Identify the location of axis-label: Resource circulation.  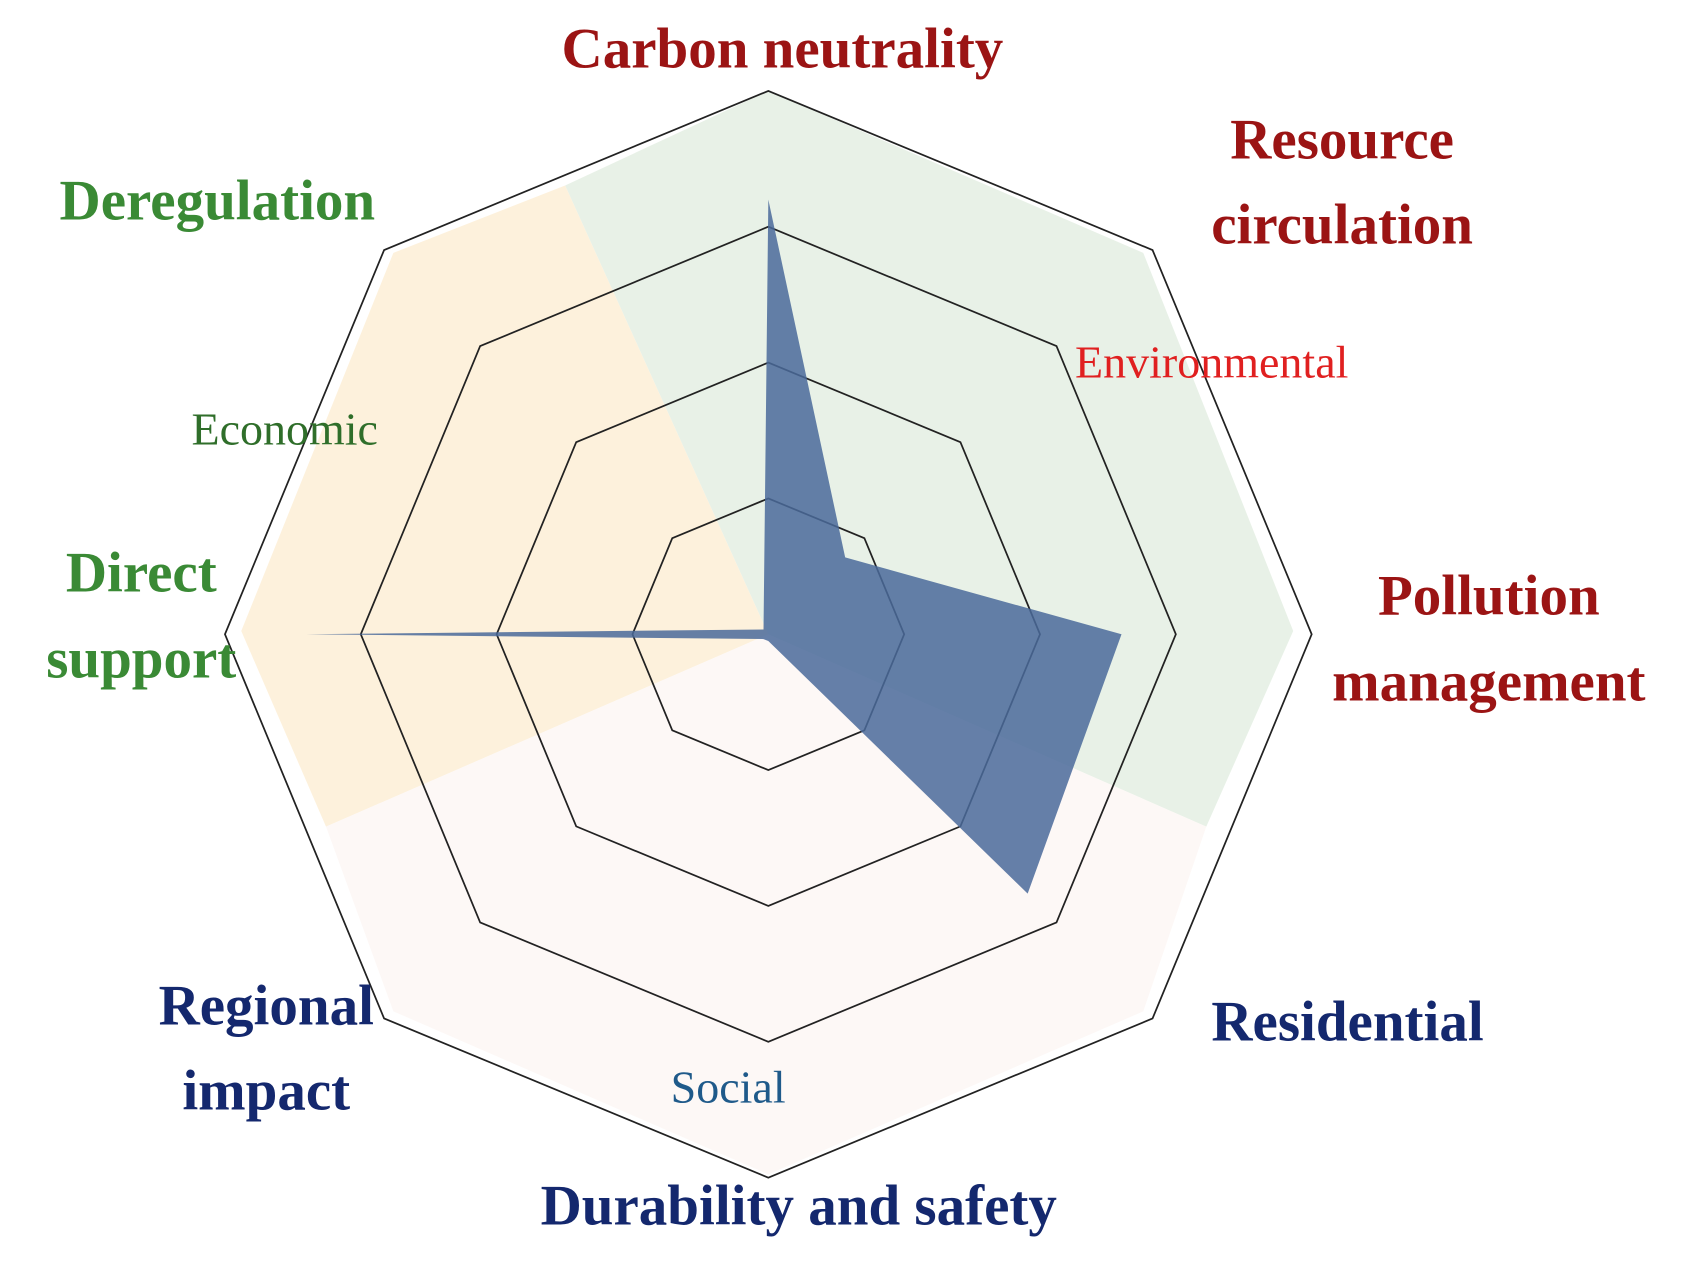
(1342, 182).